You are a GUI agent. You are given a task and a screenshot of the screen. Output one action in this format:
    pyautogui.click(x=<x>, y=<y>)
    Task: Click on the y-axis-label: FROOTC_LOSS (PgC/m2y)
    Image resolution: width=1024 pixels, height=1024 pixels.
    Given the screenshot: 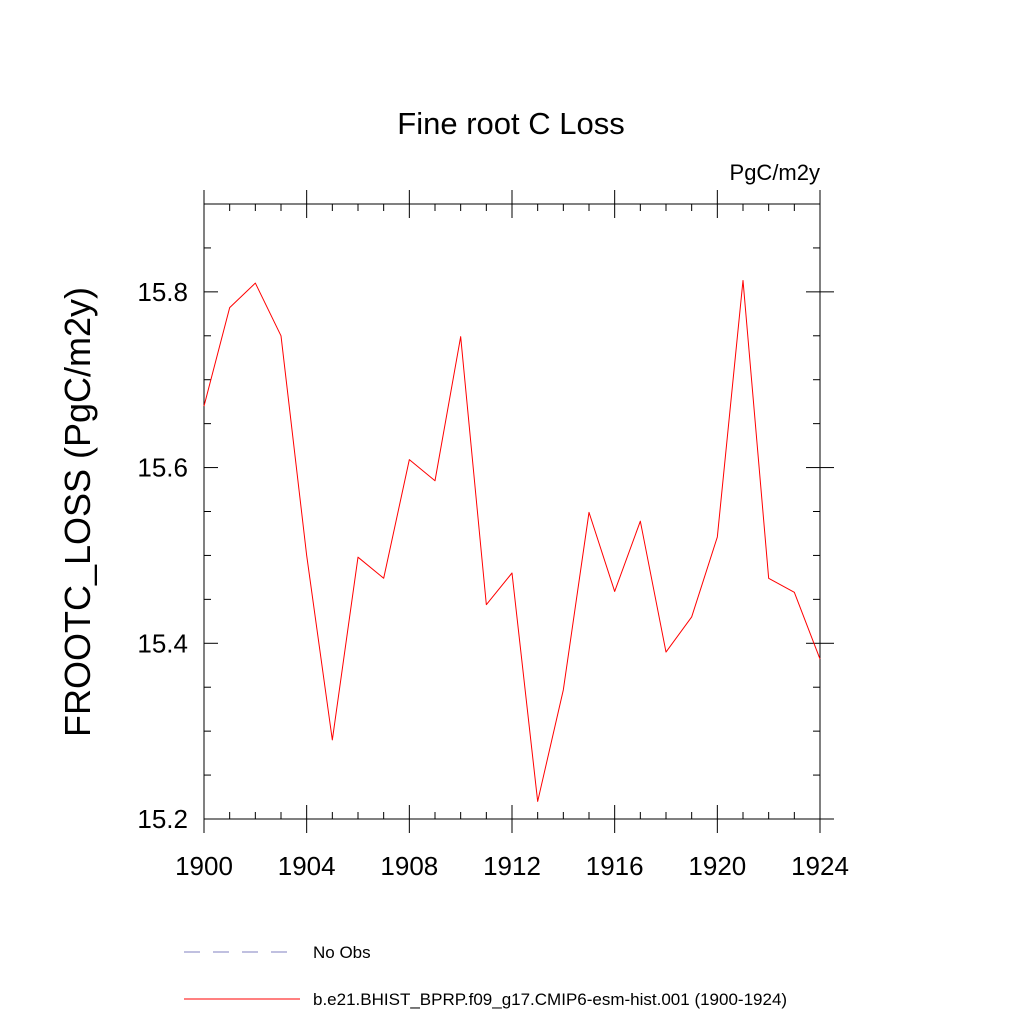 What is the action you would take?
    pyautogui.click(x=77, y=512)
    